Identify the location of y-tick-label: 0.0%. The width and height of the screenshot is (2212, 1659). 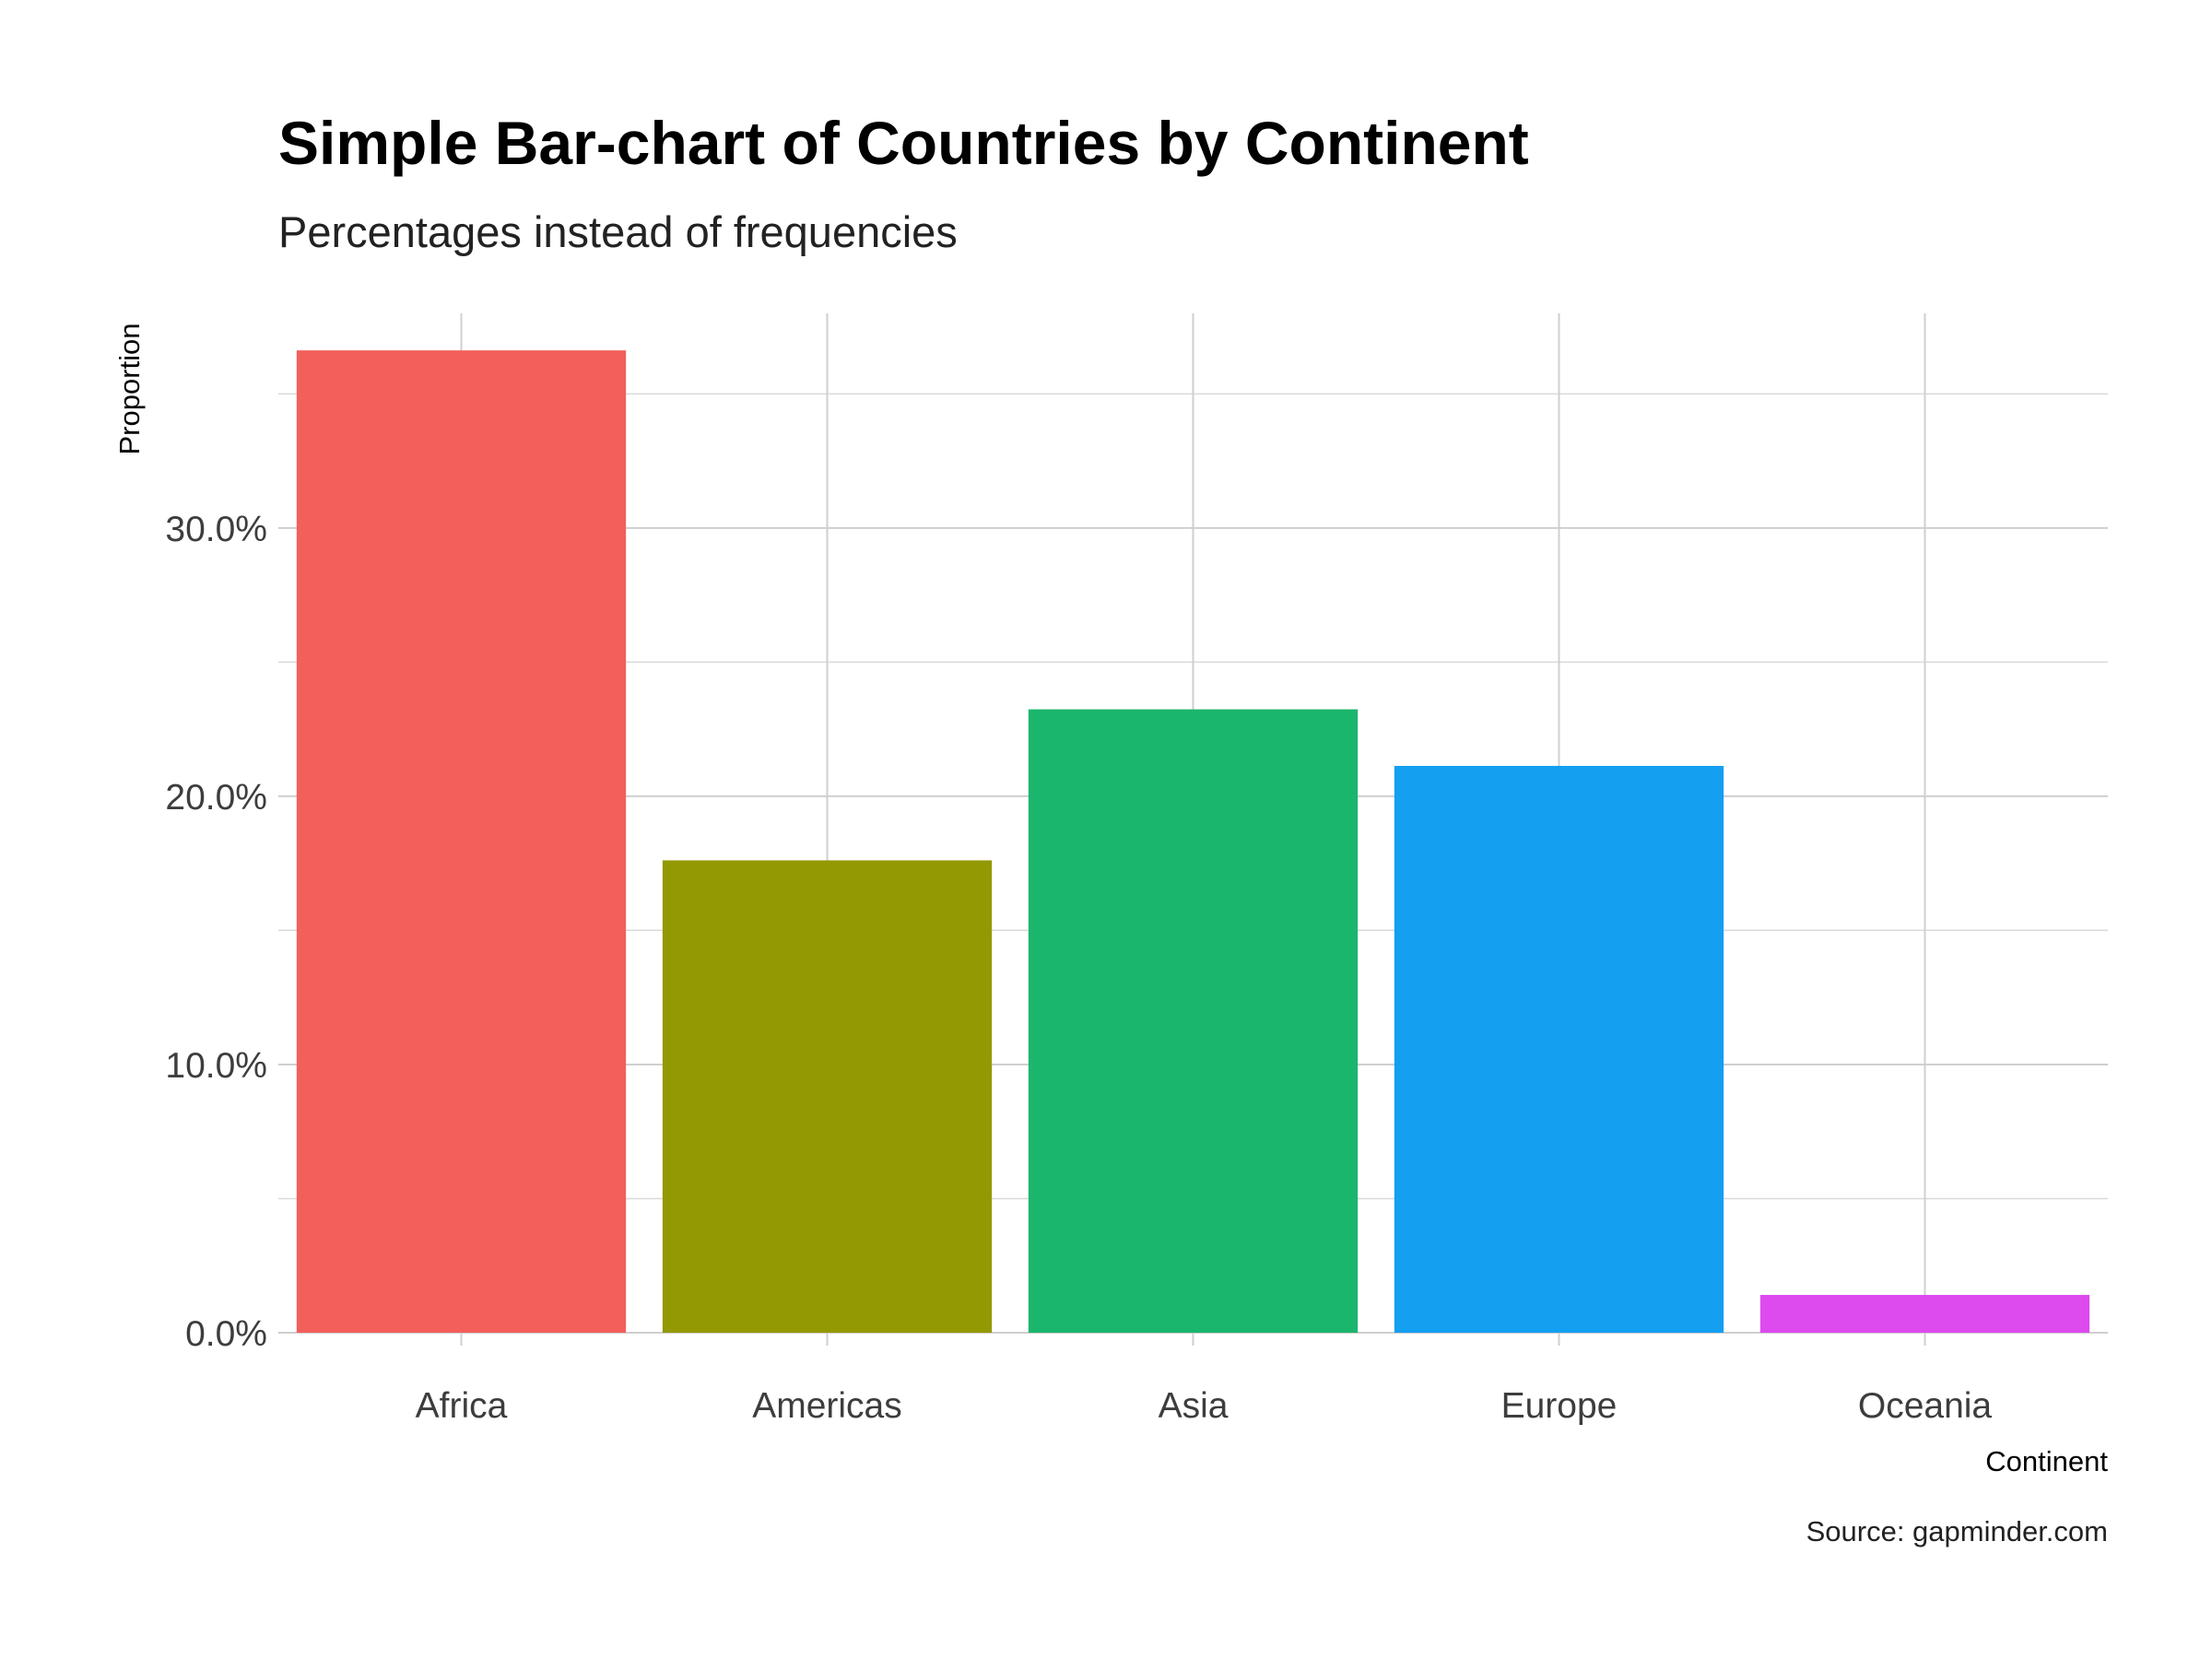
(226, 1334).